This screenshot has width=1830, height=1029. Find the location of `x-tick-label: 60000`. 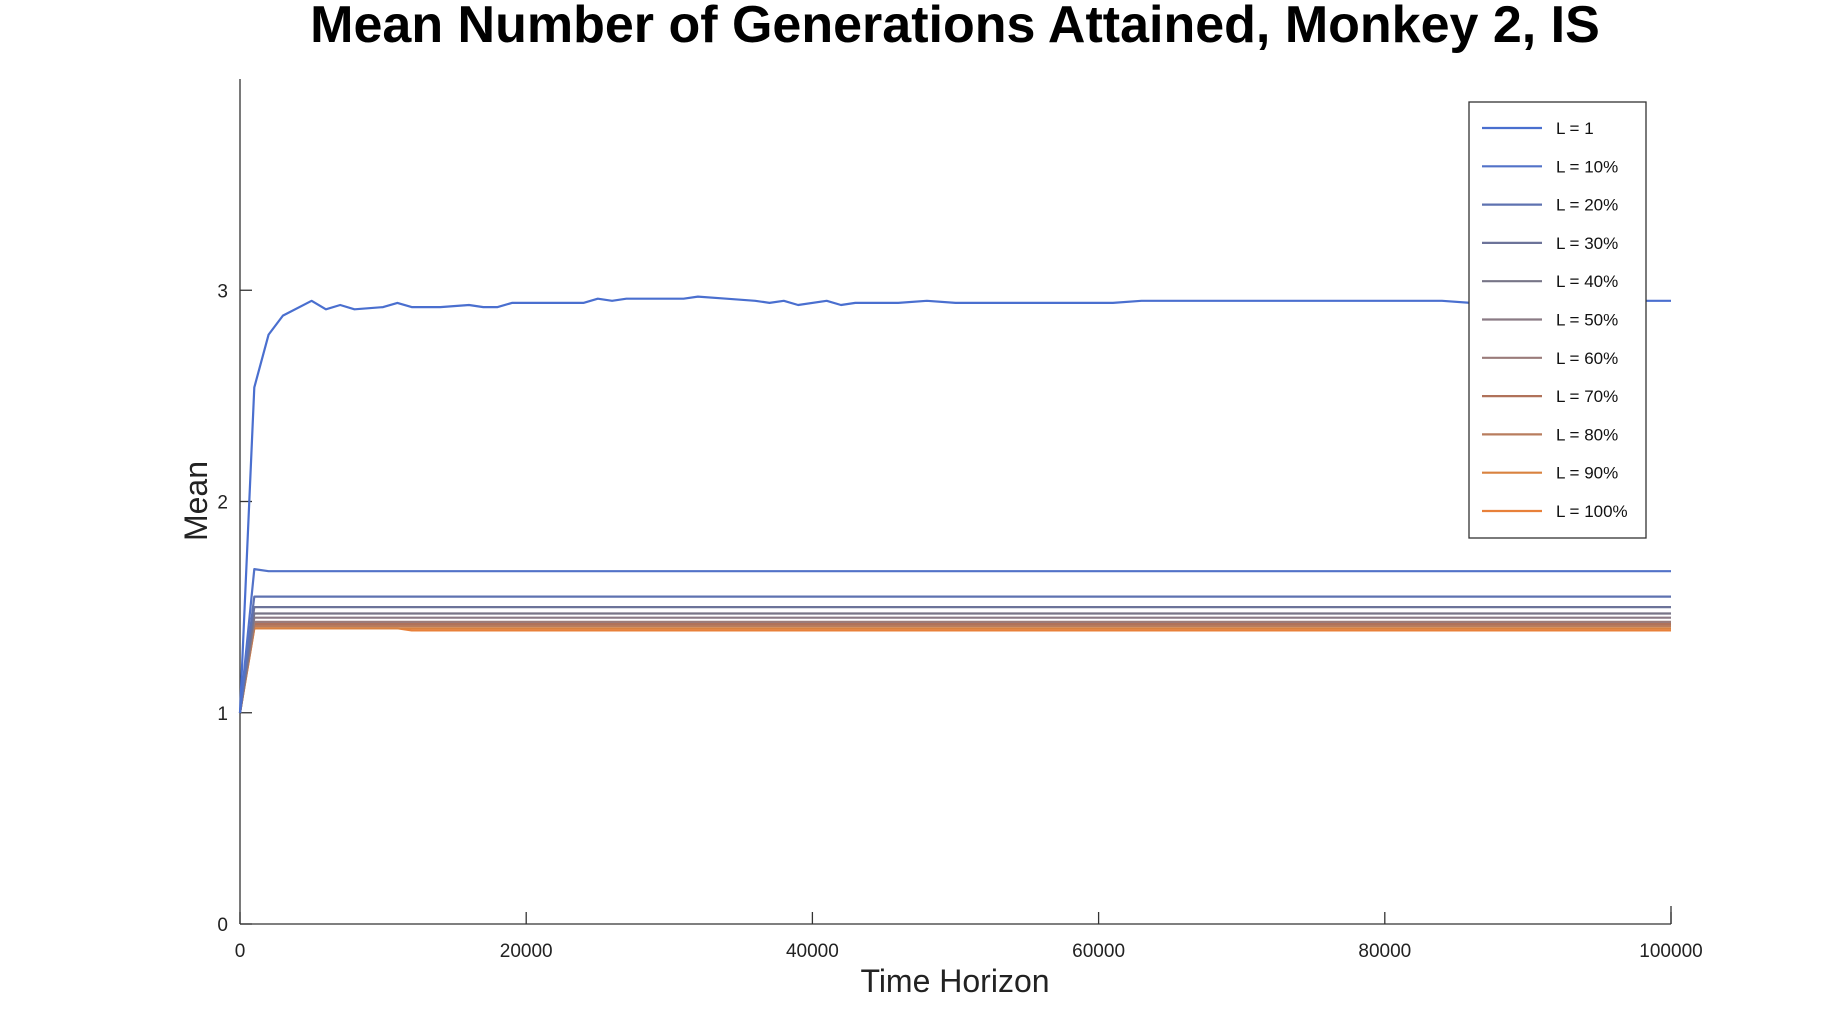

x-tick-label: 60000 is located at coordinates (1098, 951).